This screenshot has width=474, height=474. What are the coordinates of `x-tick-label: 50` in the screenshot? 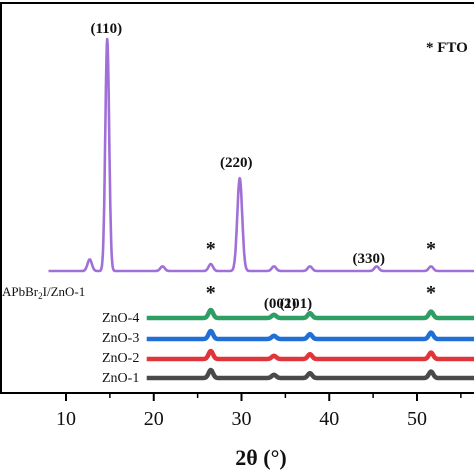 It's located at (417, 419).